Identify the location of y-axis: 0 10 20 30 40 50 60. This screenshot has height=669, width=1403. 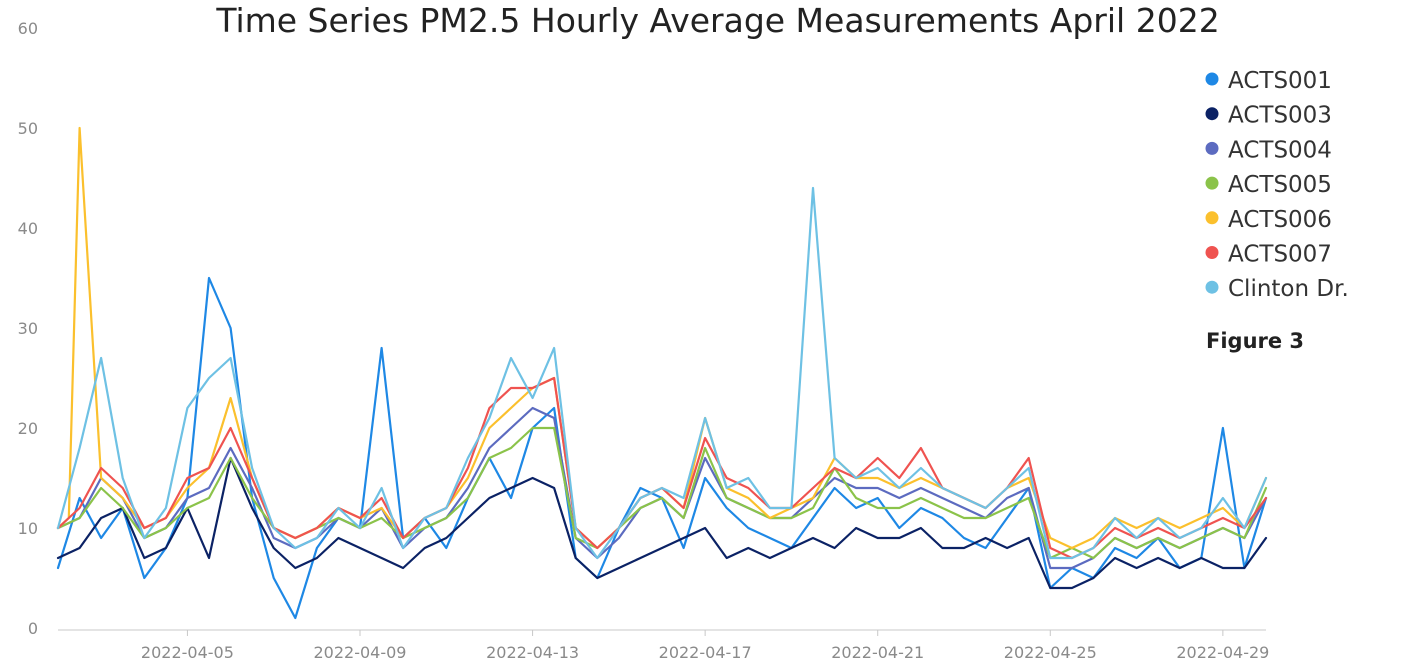
(28, 328).